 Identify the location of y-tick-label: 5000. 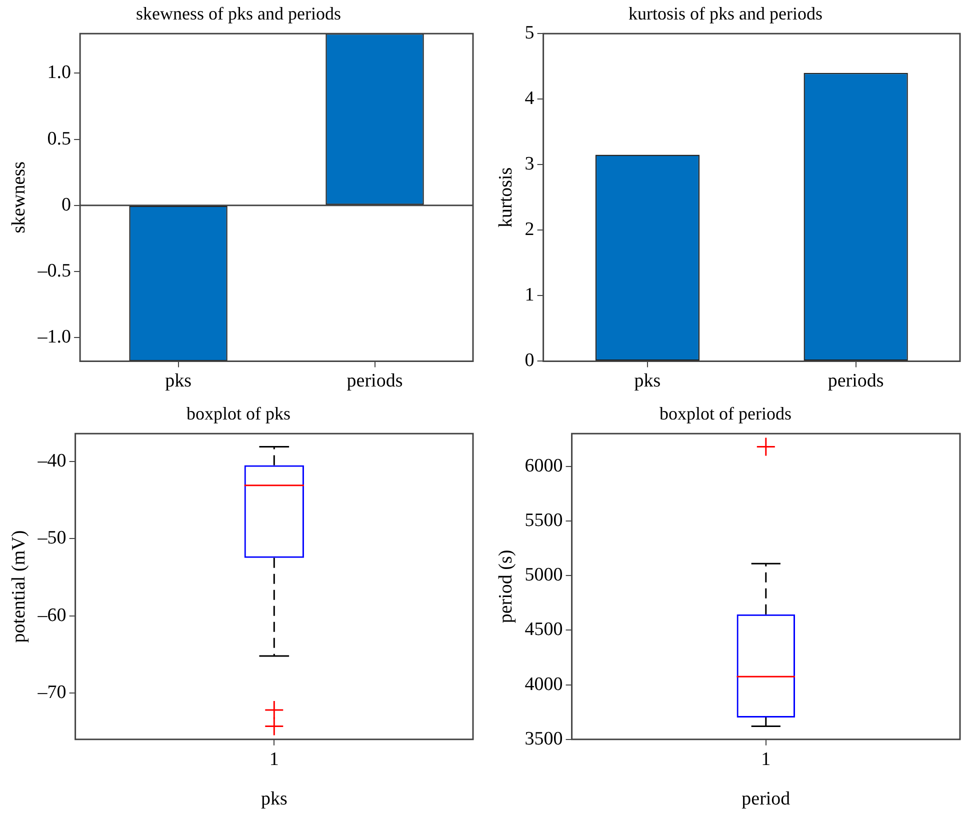
(543, 575).